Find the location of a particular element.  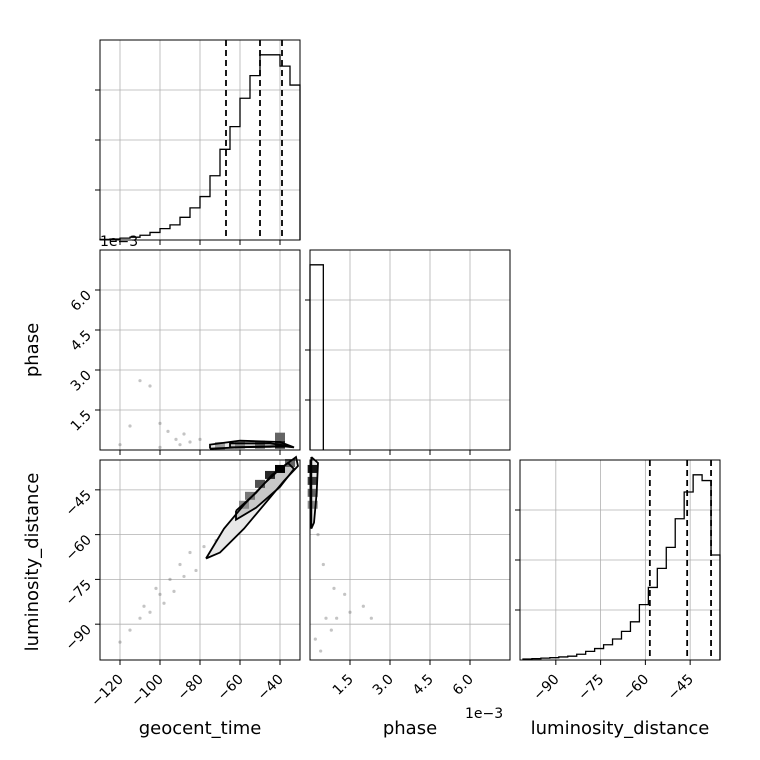

histogram-geocent_time is located at coordinates (200, 147).